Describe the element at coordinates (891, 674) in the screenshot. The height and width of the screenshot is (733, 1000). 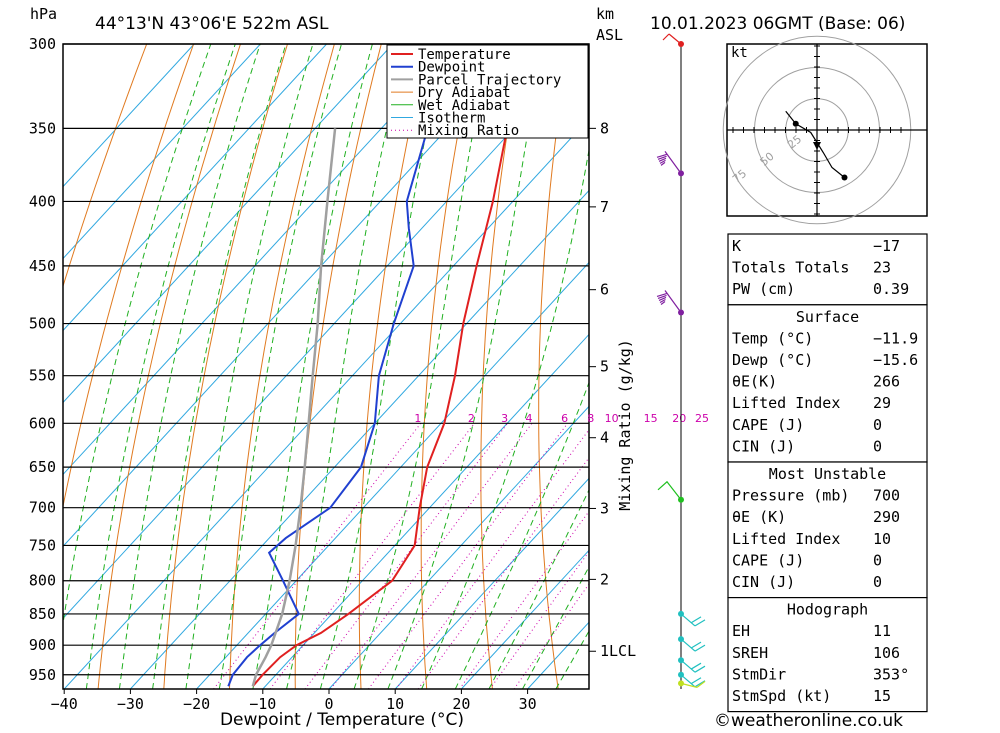
I see `index-value: 353°` at that location.